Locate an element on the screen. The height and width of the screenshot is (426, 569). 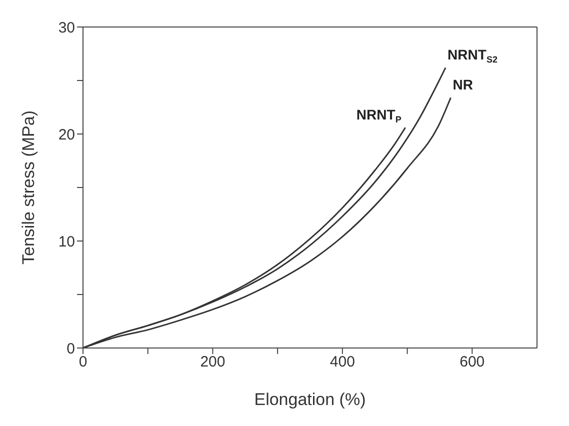
x-tick-label: 600 is located at coordinates (472, 362).